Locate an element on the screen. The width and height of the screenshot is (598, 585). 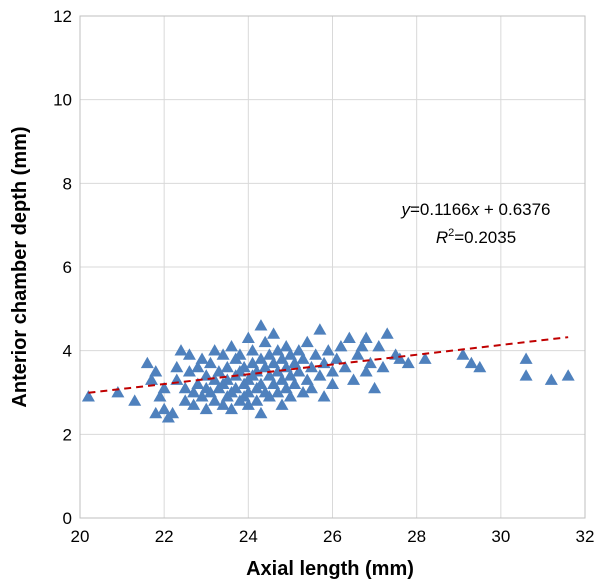
y-tick-label: 0 is located at coordinates (67, 518).